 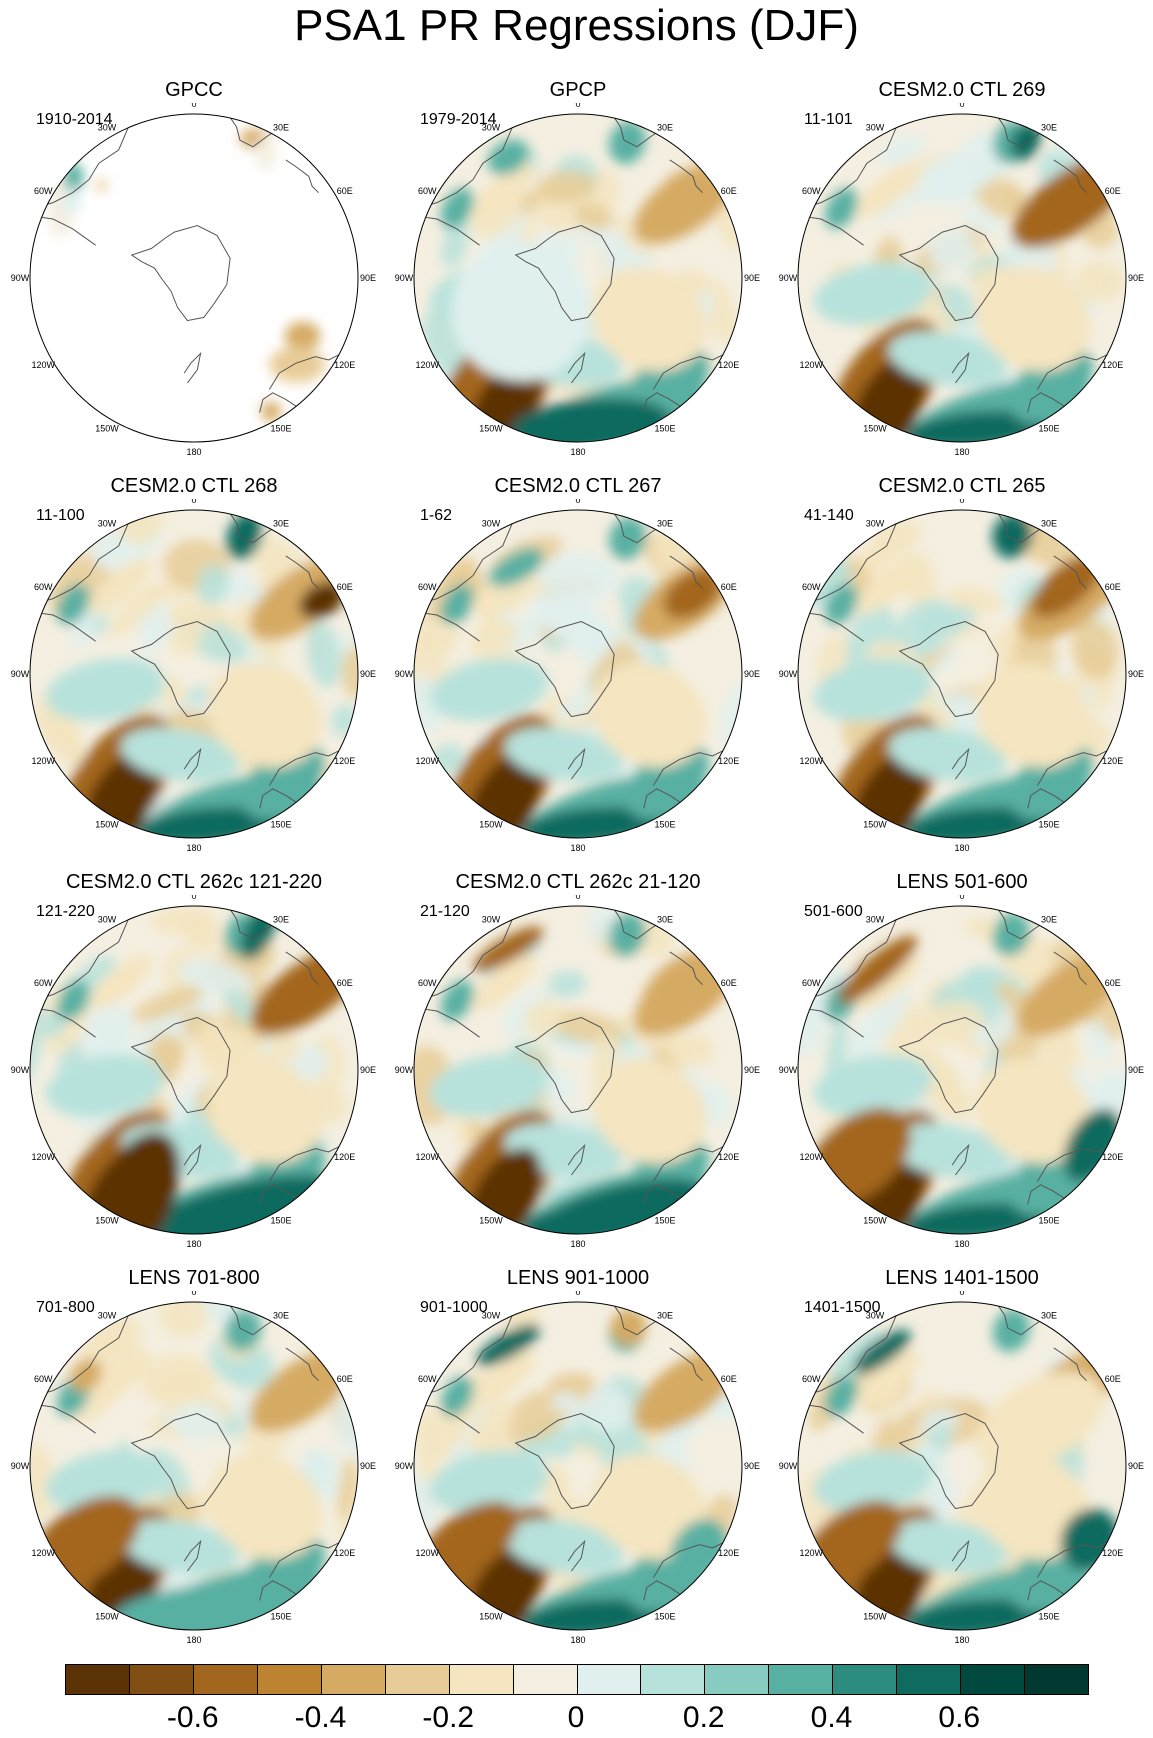 I want to click on year-range-label: 121-220, so click(x=65, y=911).